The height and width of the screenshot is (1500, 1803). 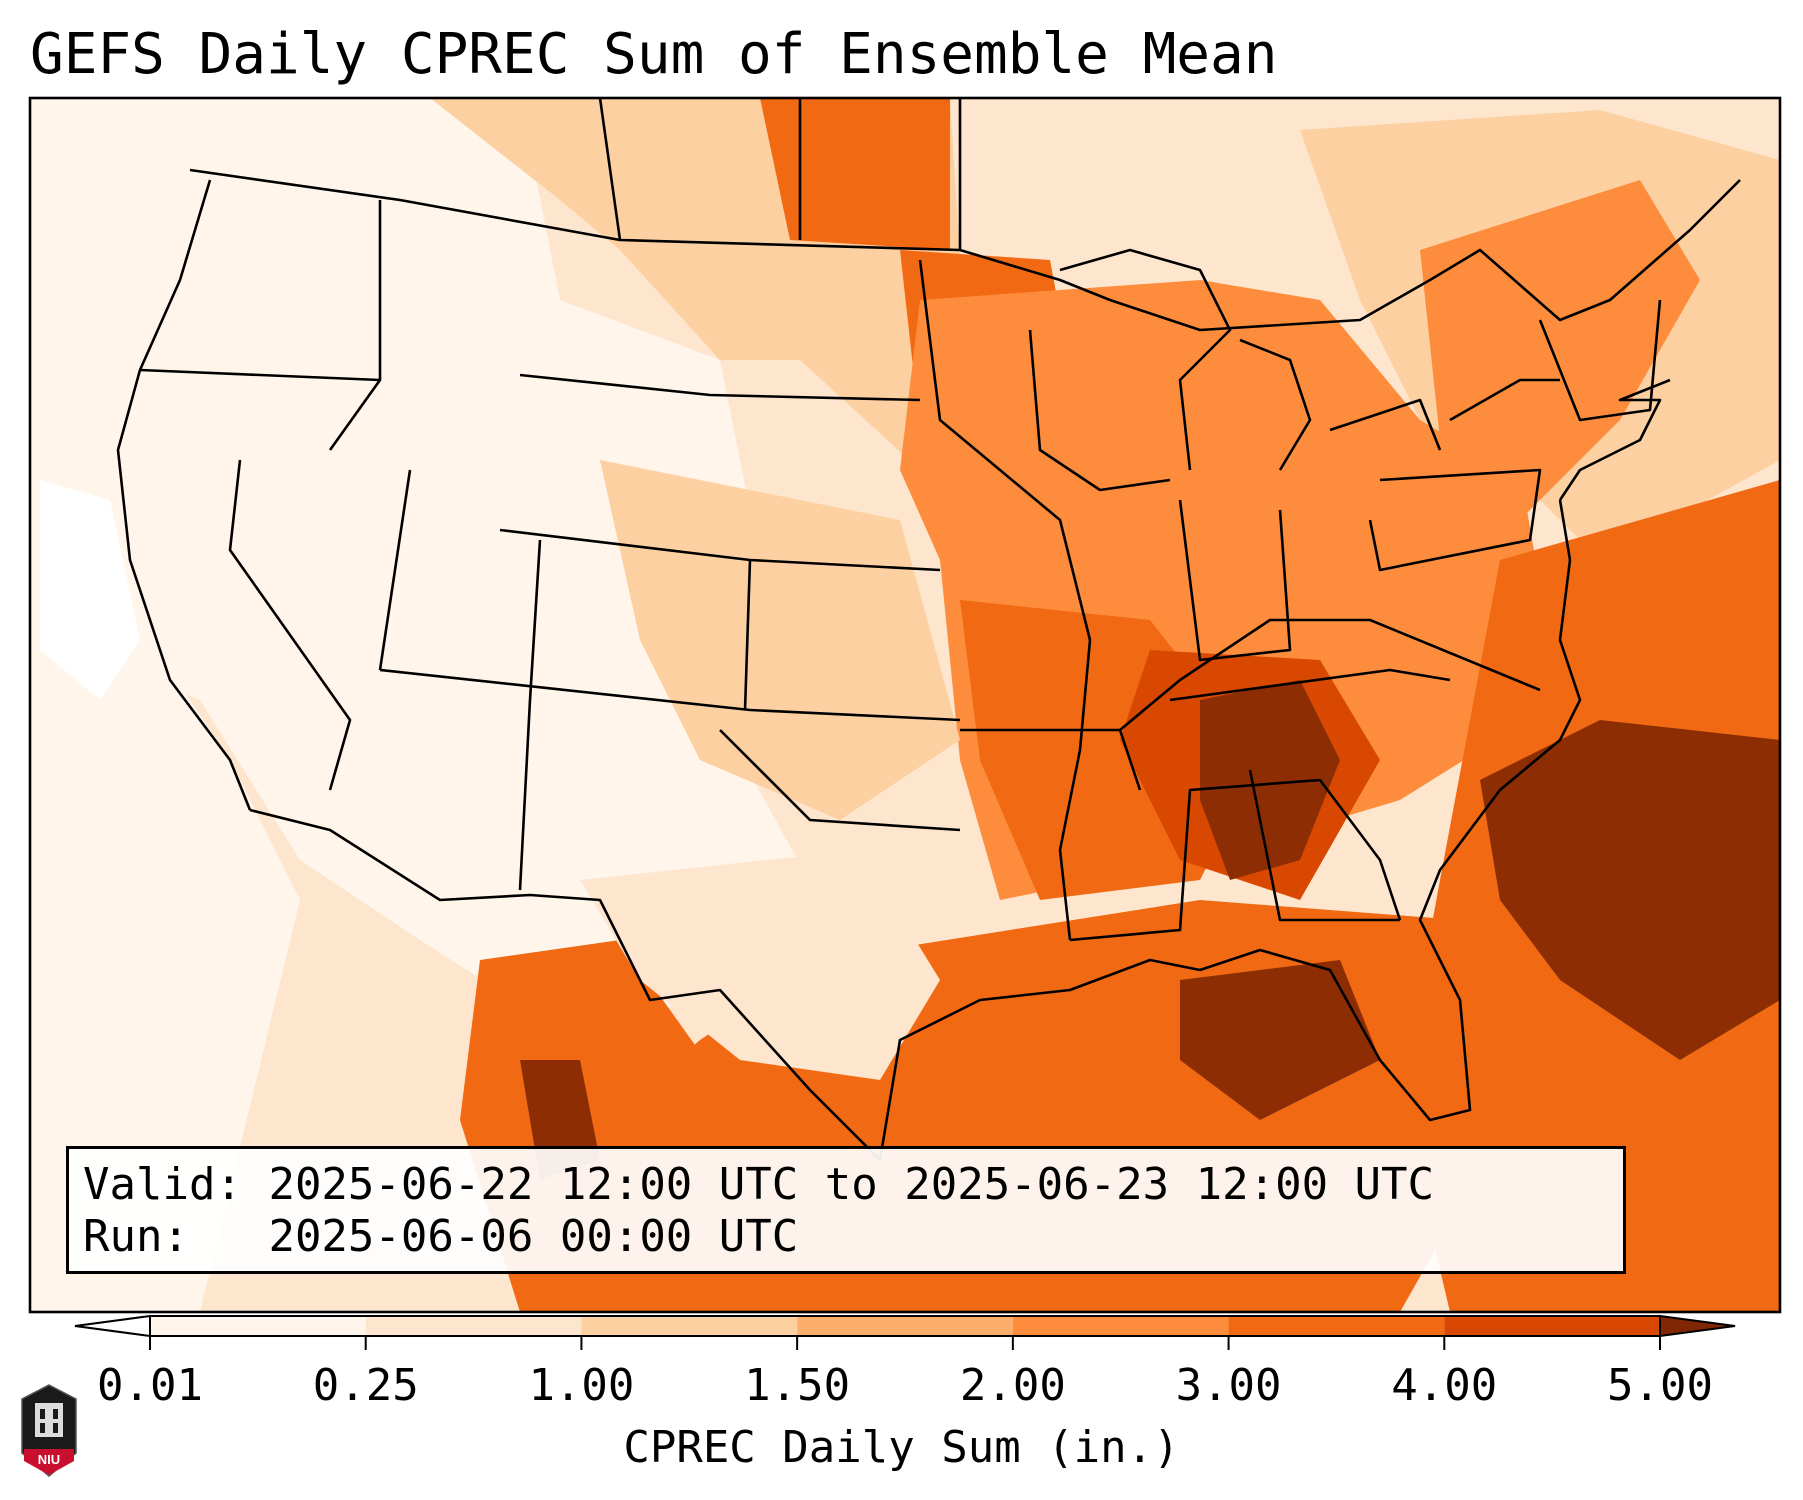 What do you see at coordinates (760, 965) in the screenshot?
I see `precip-region-texas` at bounding box center [760, 965].